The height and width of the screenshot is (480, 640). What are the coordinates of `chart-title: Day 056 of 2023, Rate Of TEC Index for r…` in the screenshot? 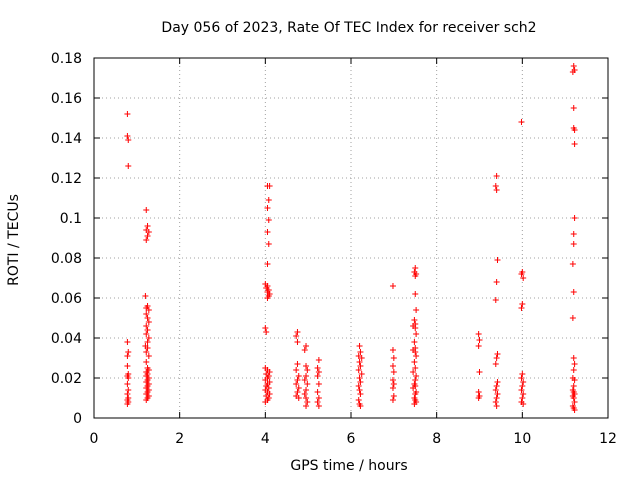 It's located at (348, 28).